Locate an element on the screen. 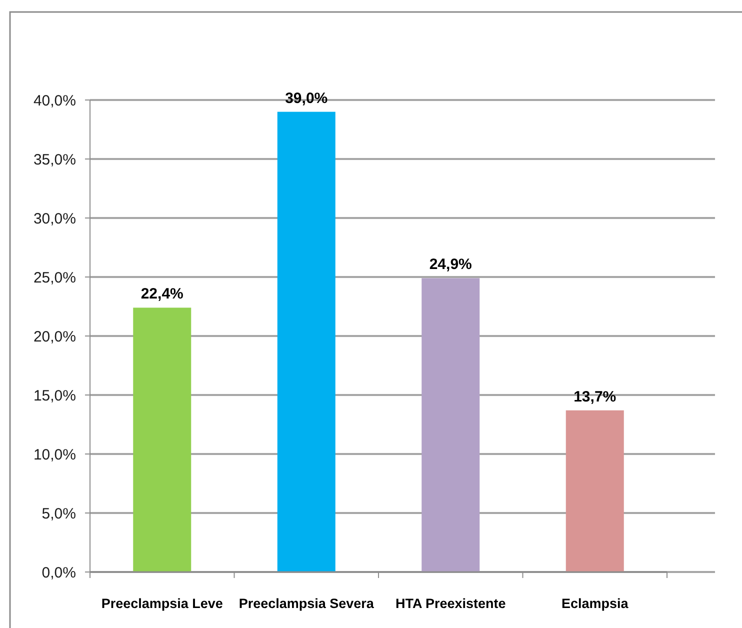 The height and width of the screenshot is (628, 742). x-tick-label: Eclampsia is located at coordinates (595, 603).